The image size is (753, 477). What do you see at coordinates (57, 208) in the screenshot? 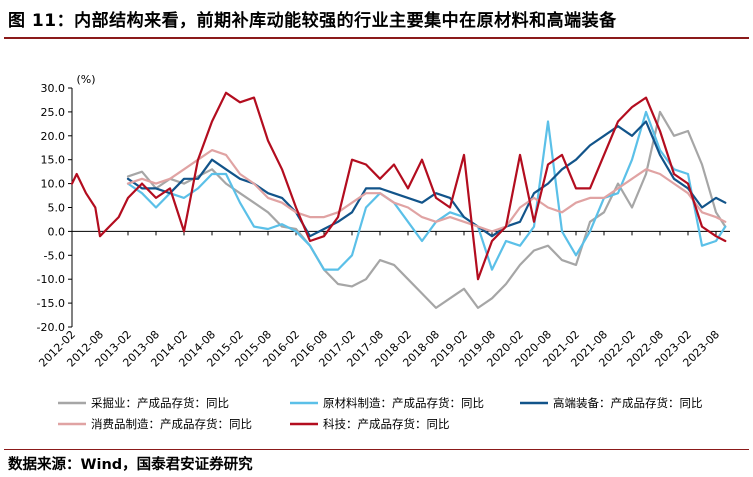
I see `y-tick-label: 5.0` at bounding box center [57, 208].